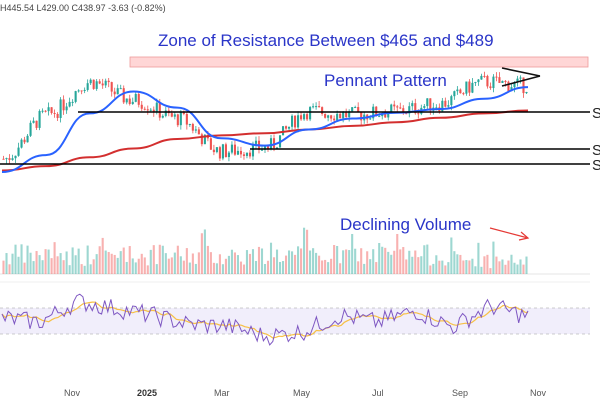 The image size is (600, 400). What do you see at coordinates (538, 393) in the screenshot?
I see `x-tick-label: Nov` at bounding box center [538, 393].